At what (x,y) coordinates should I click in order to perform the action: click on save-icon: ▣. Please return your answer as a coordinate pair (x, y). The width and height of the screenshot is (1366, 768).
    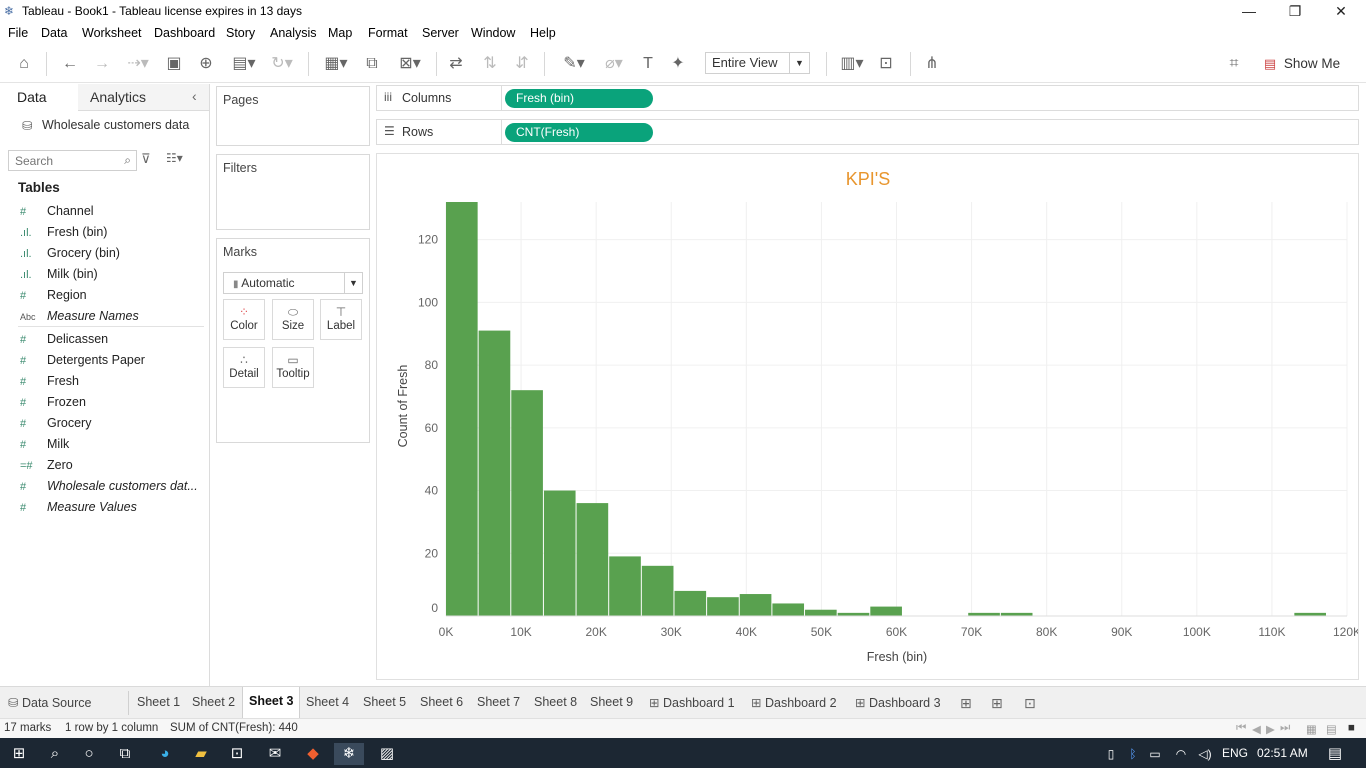
    Looking at the image, I should click on (174, 63).